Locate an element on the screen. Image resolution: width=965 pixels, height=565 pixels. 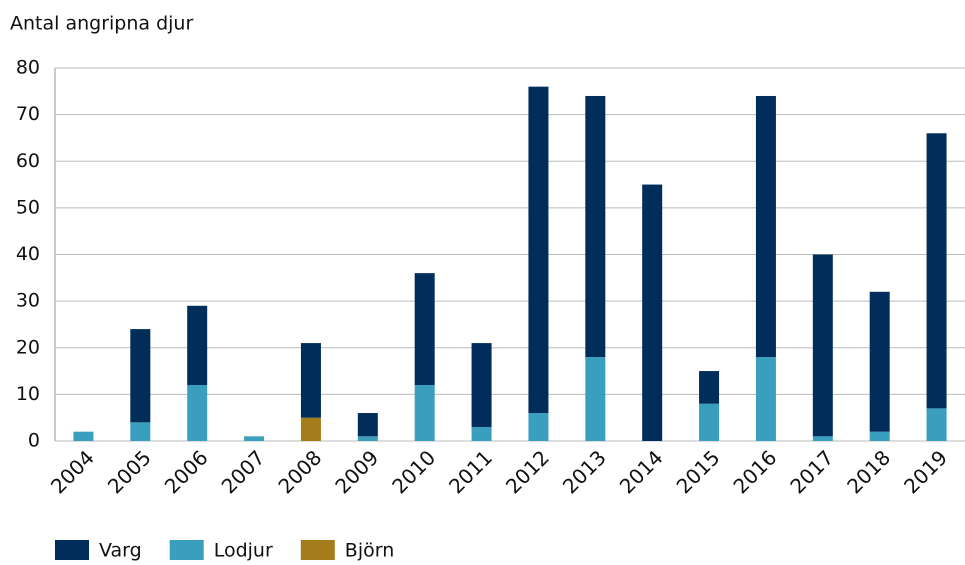
x-tick-label: 2012 is located at coordinates (527, 471).